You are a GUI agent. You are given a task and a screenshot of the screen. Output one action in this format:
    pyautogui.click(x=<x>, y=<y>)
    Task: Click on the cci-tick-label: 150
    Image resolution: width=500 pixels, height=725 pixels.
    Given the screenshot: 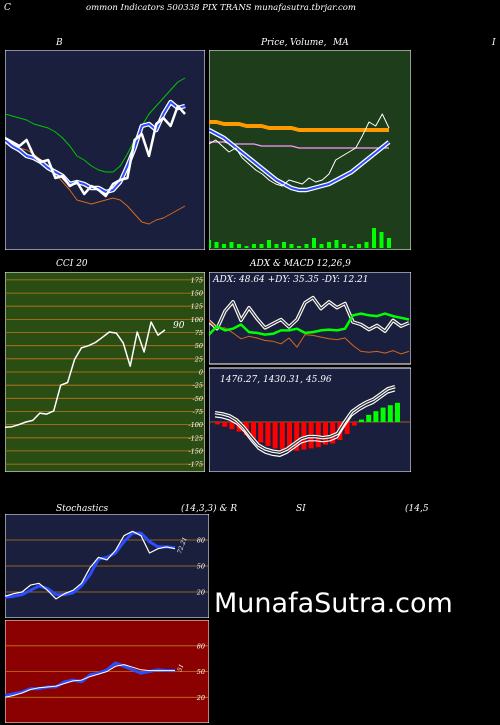 What is the action you would take?
    pyautogui.click(x=197, y=294)
    